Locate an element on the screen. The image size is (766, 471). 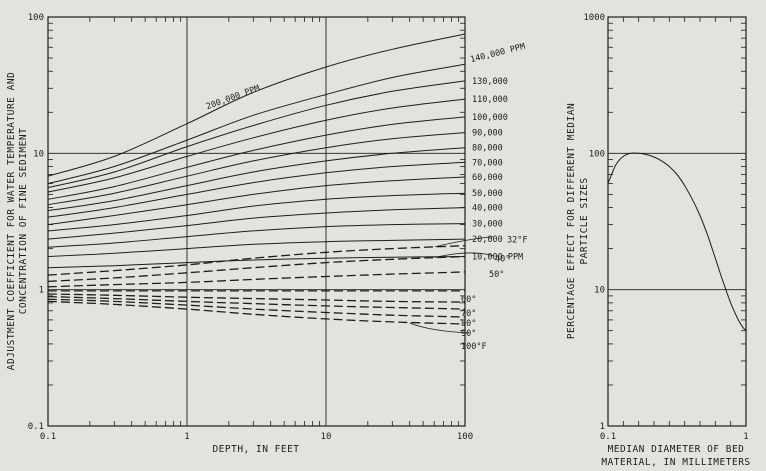
temperature-curve-32-f is located at coordinates (256, 260).